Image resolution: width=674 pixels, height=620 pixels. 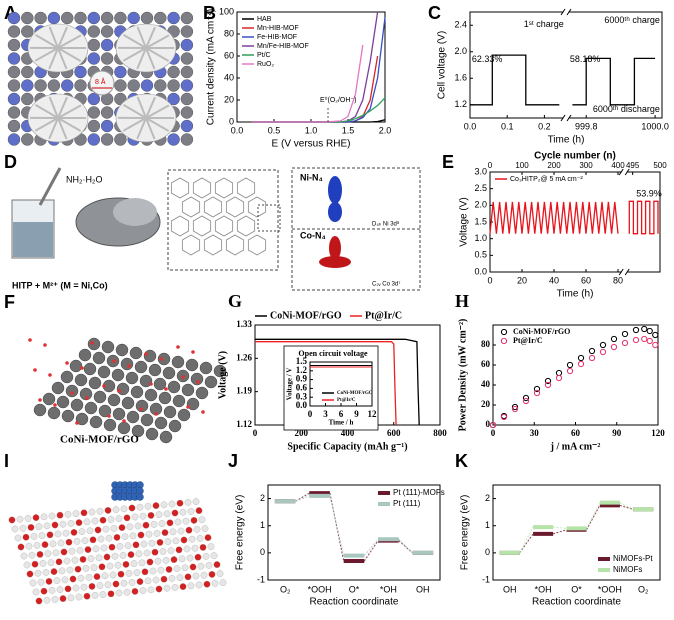 I want to click on powder, so click(x=135, y=212).